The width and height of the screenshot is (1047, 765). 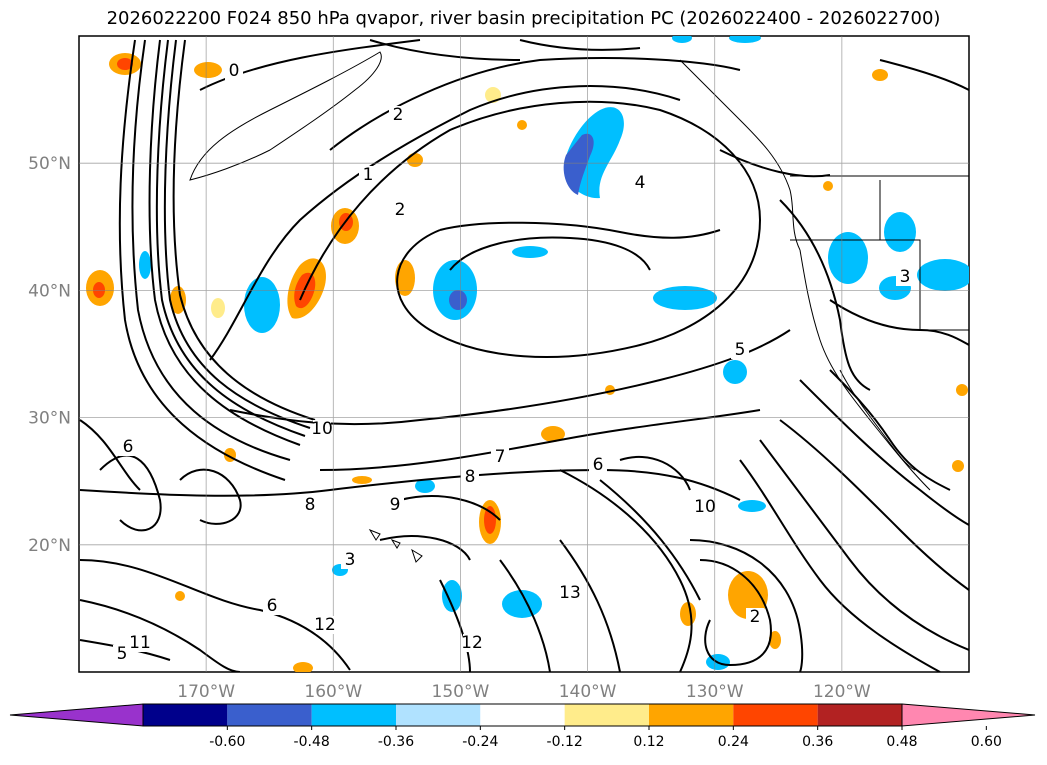 What do you see at coordinates (705, 507) in the screenshot?
I see `contour-label: 10` at bounding box center [705, 507].